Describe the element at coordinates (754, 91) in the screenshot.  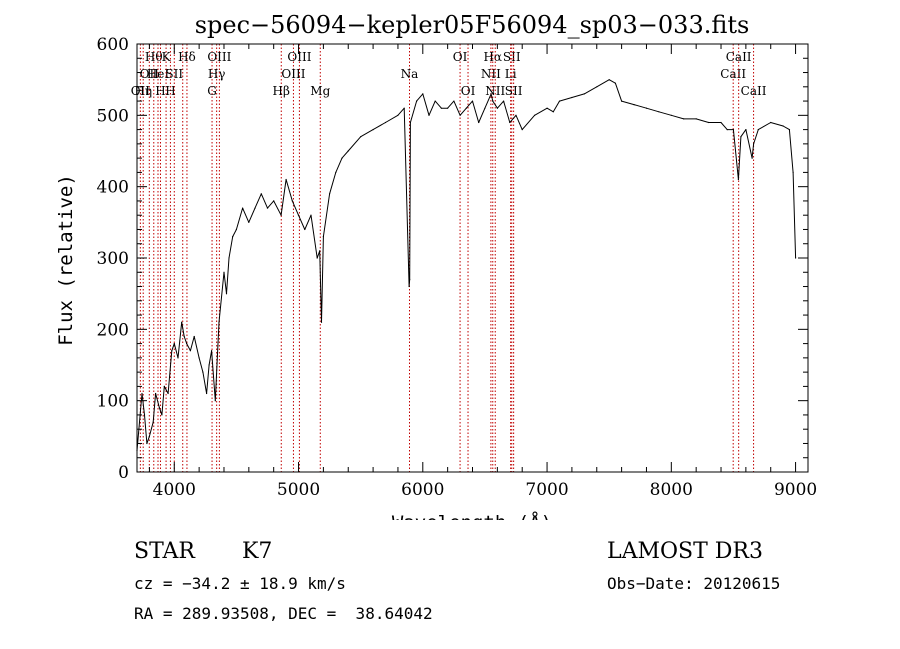
I see `line-label-29: CaII` at that location.